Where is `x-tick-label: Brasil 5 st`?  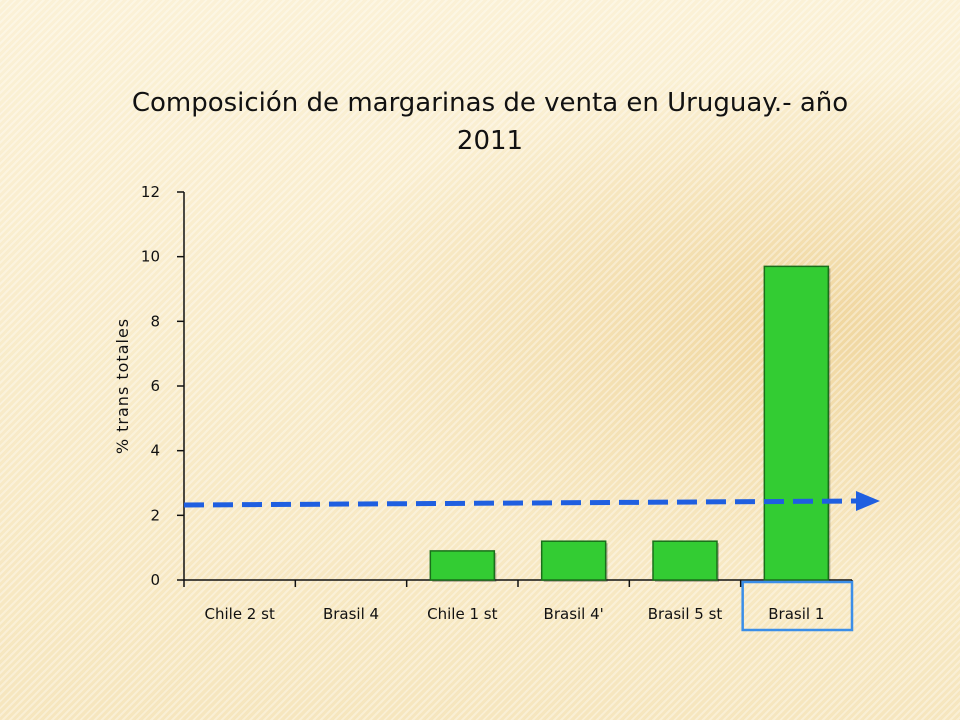 x-tick-label: Brasil 5 st is located at coordinates (685, 614).